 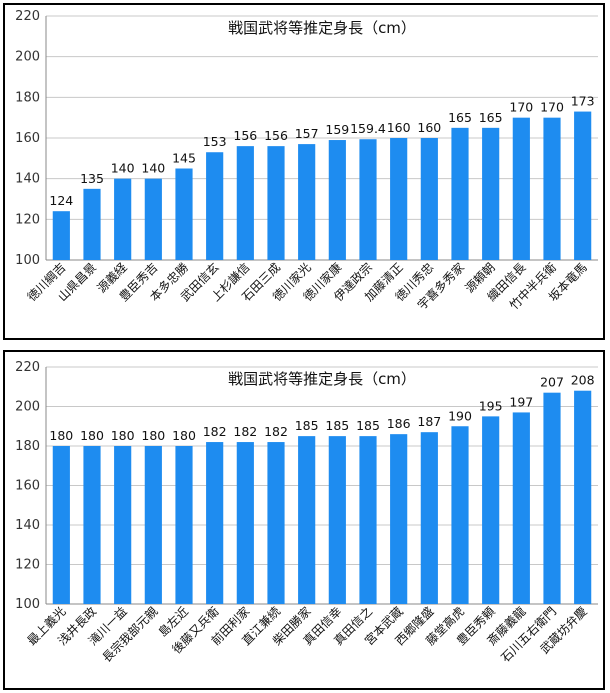 What do you see at coordinates (491, 405) in the screenshot?
I see `data-label: 195` at bounding box center [491, 405].